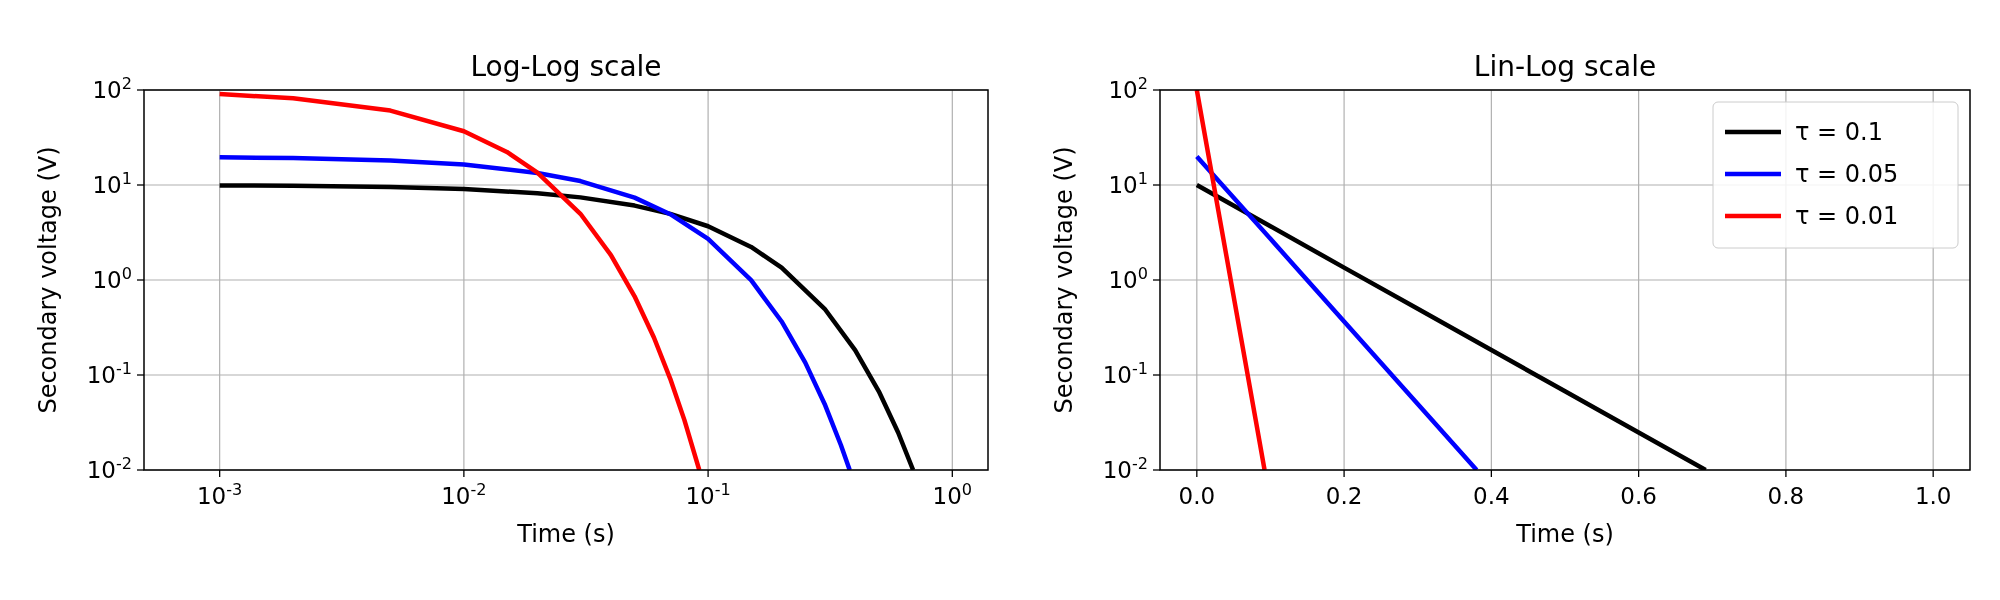 This screenshot has height=600, width=2000. Describe the element at coordinates (1491, 496) in the screenshot. I see `x-tick-label: 0.4` at that location.